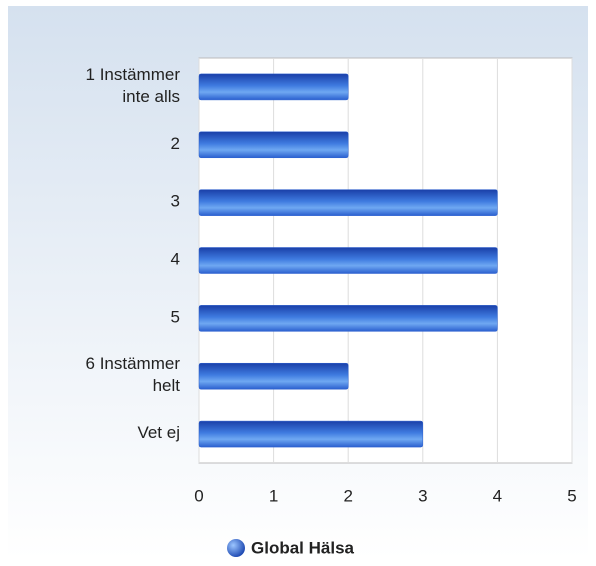  I want to click on y-tick-label-line: inte alls, so click(151, 96).